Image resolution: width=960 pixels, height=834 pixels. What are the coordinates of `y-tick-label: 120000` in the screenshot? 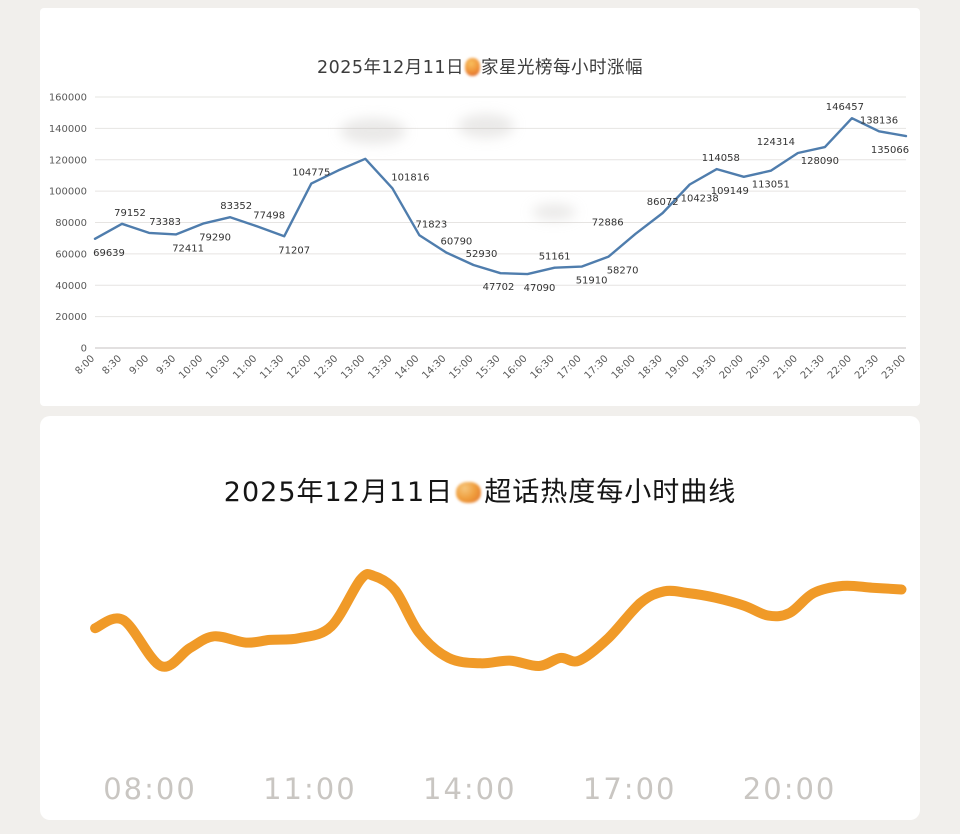 It's located at (68, 160).